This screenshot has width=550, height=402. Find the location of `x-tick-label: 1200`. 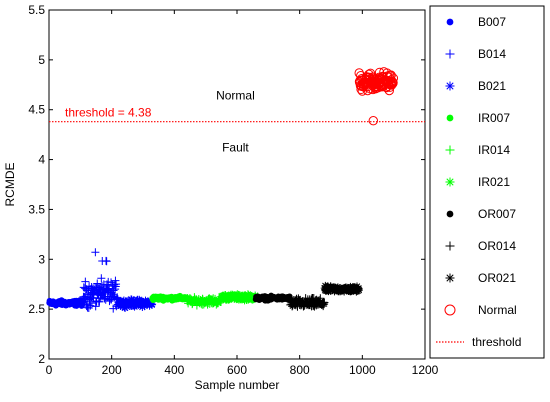

x-tick-label: 1200 is located at coordinates (425, 370).